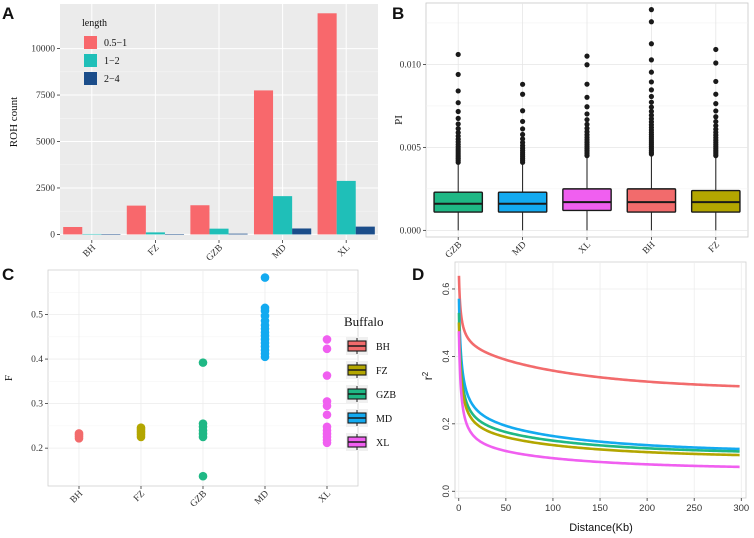 The height and width of the screenshot is (538, 754). Describe the element at coordinates (716, 49) in the screenshot. I see `outlier-max-fz` at that location.